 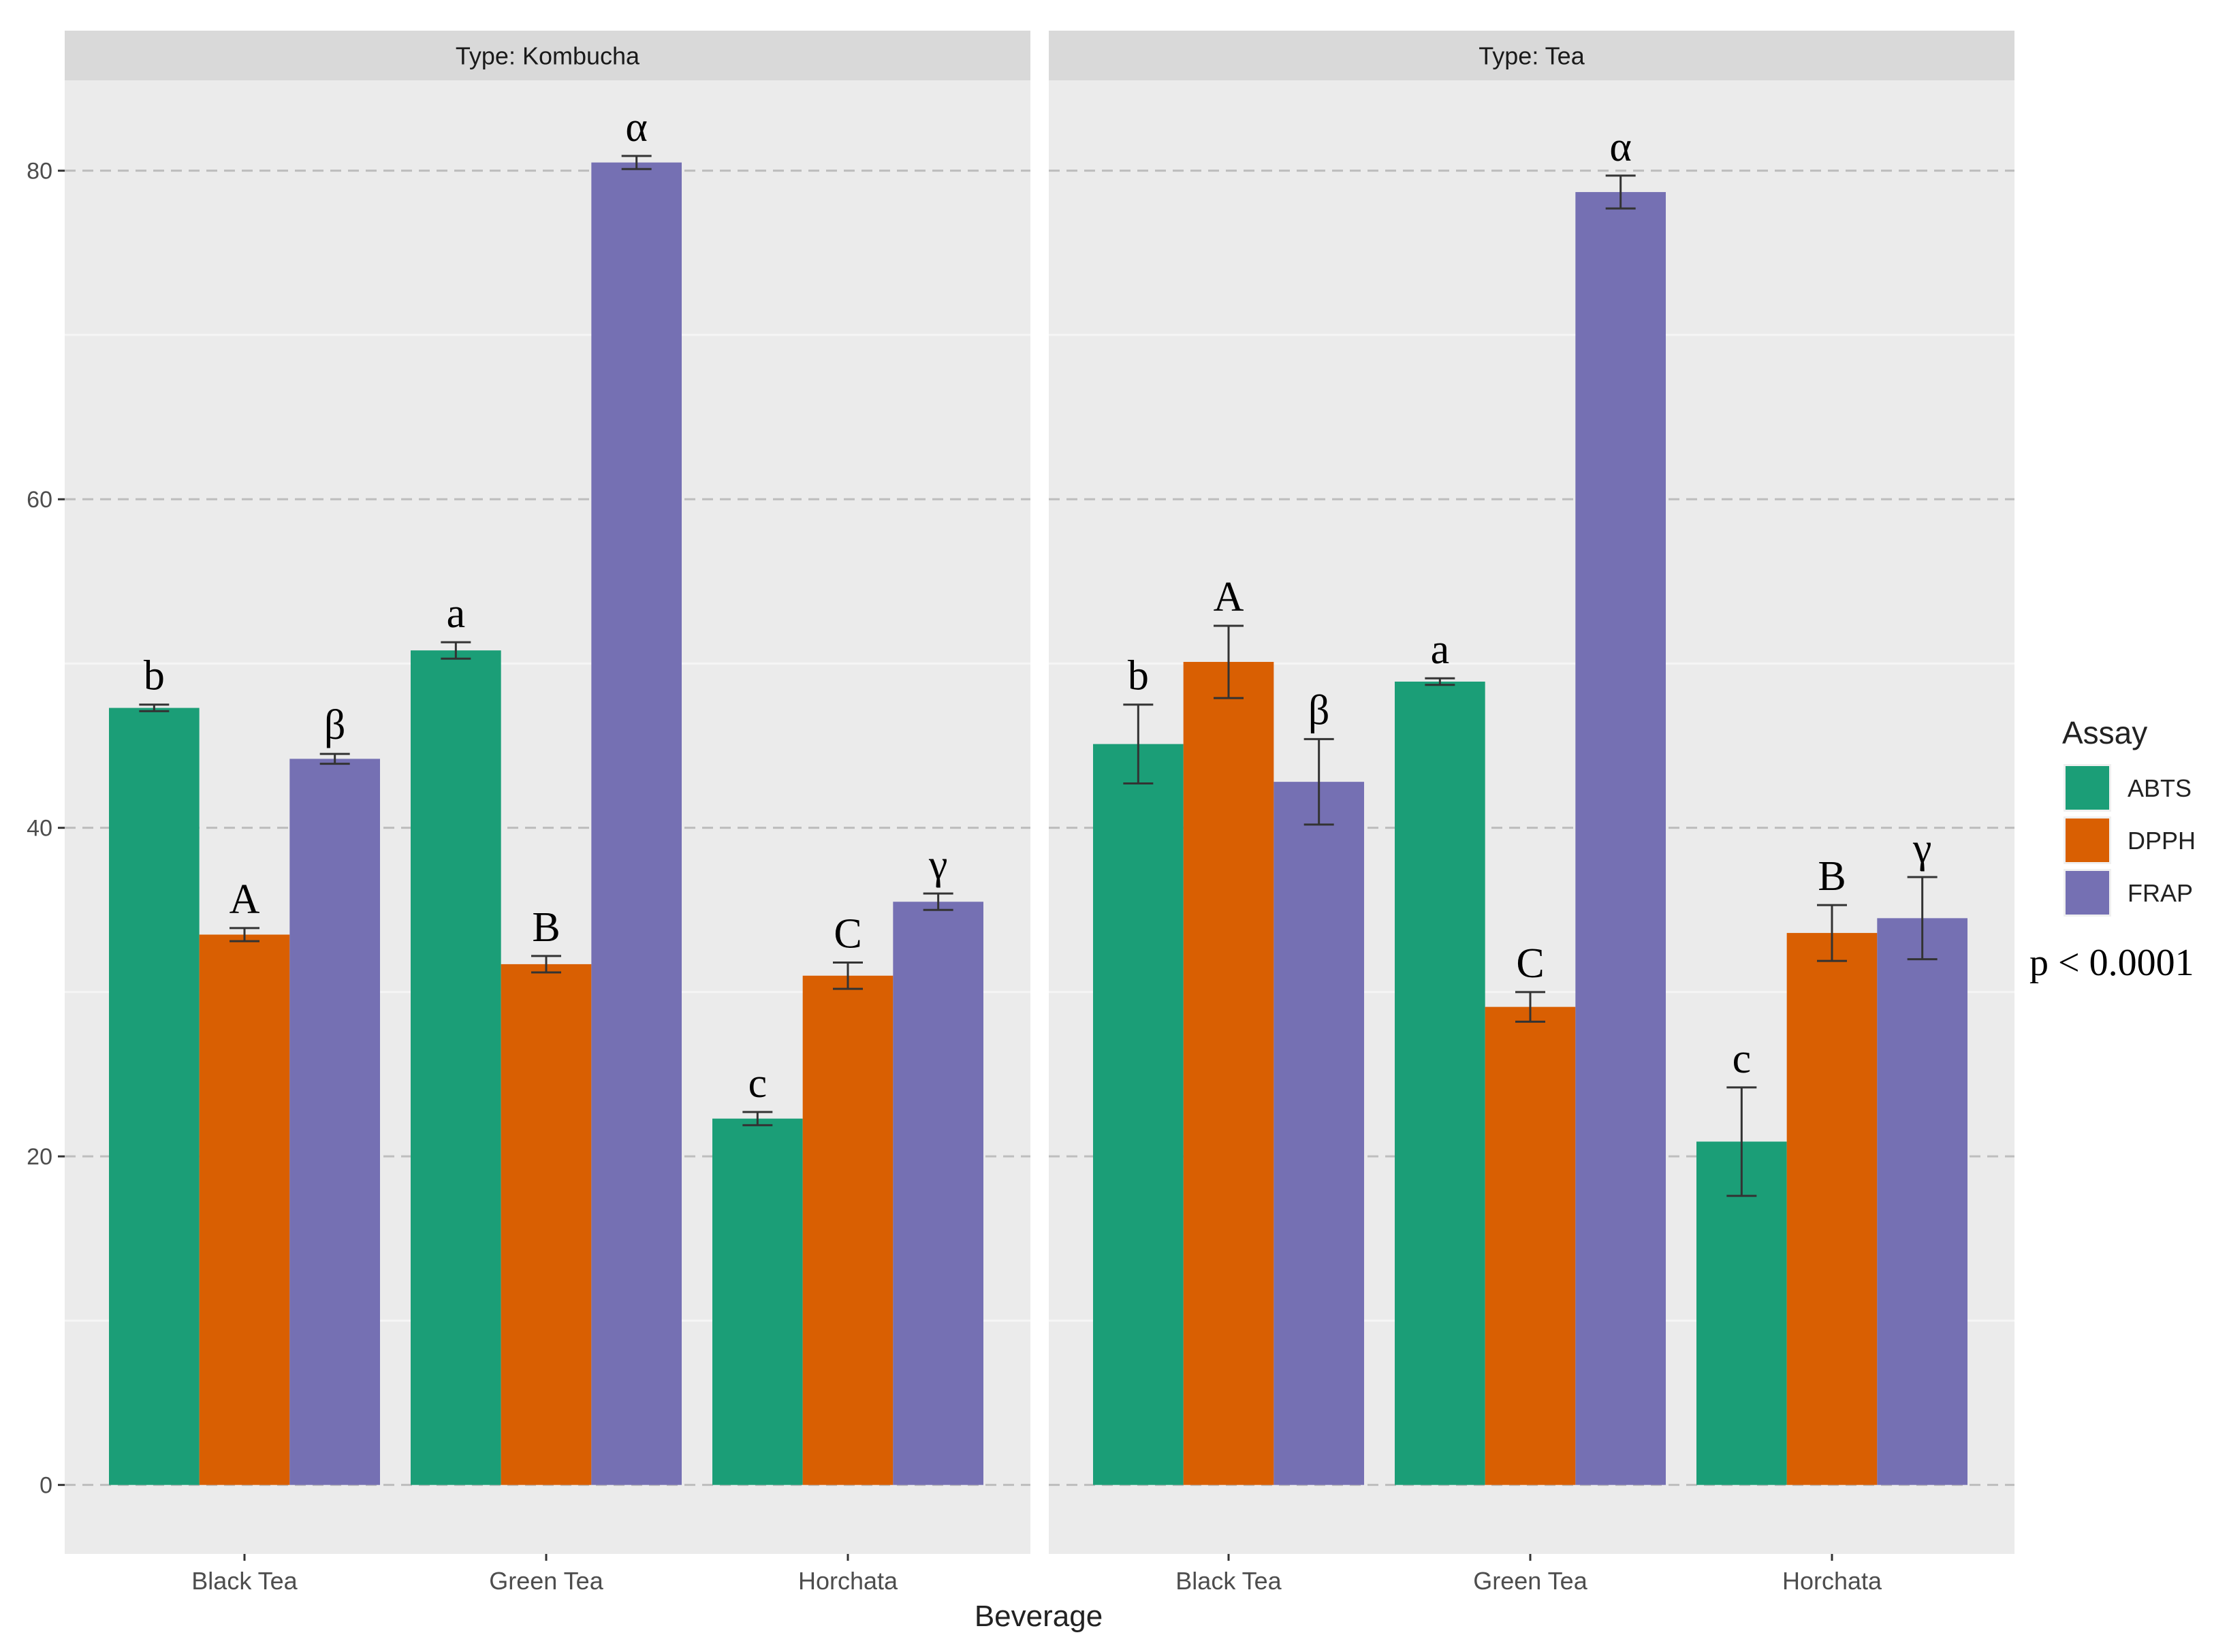 I want to click on legend-label-frap: FRAP, so click(x=2160, y=893).